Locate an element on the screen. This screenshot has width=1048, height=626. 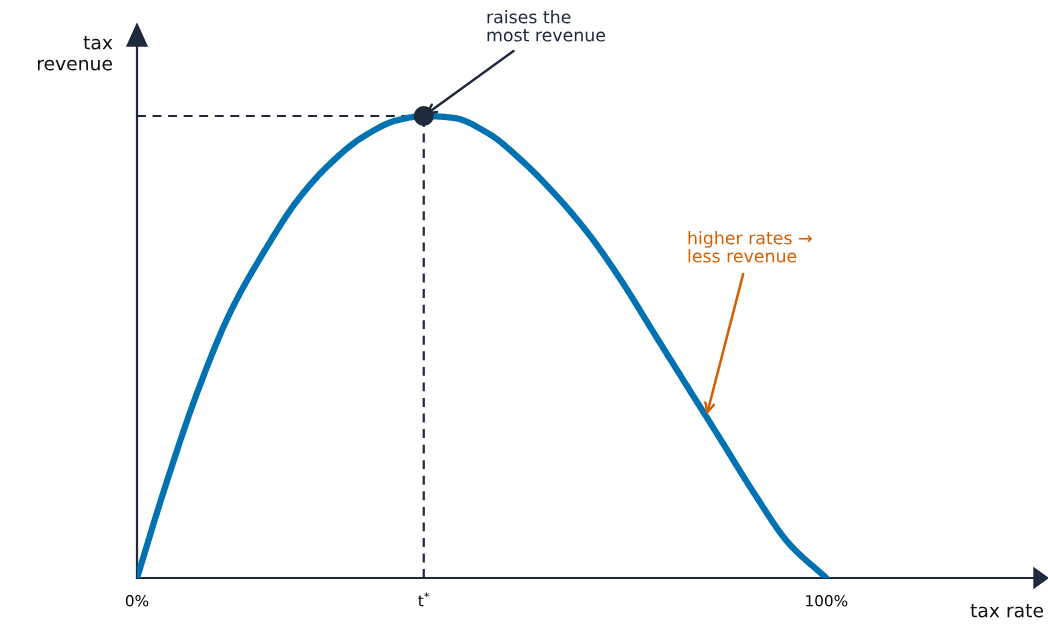
annotation: higher rates → less revenue is located at coordinates (750, 247).